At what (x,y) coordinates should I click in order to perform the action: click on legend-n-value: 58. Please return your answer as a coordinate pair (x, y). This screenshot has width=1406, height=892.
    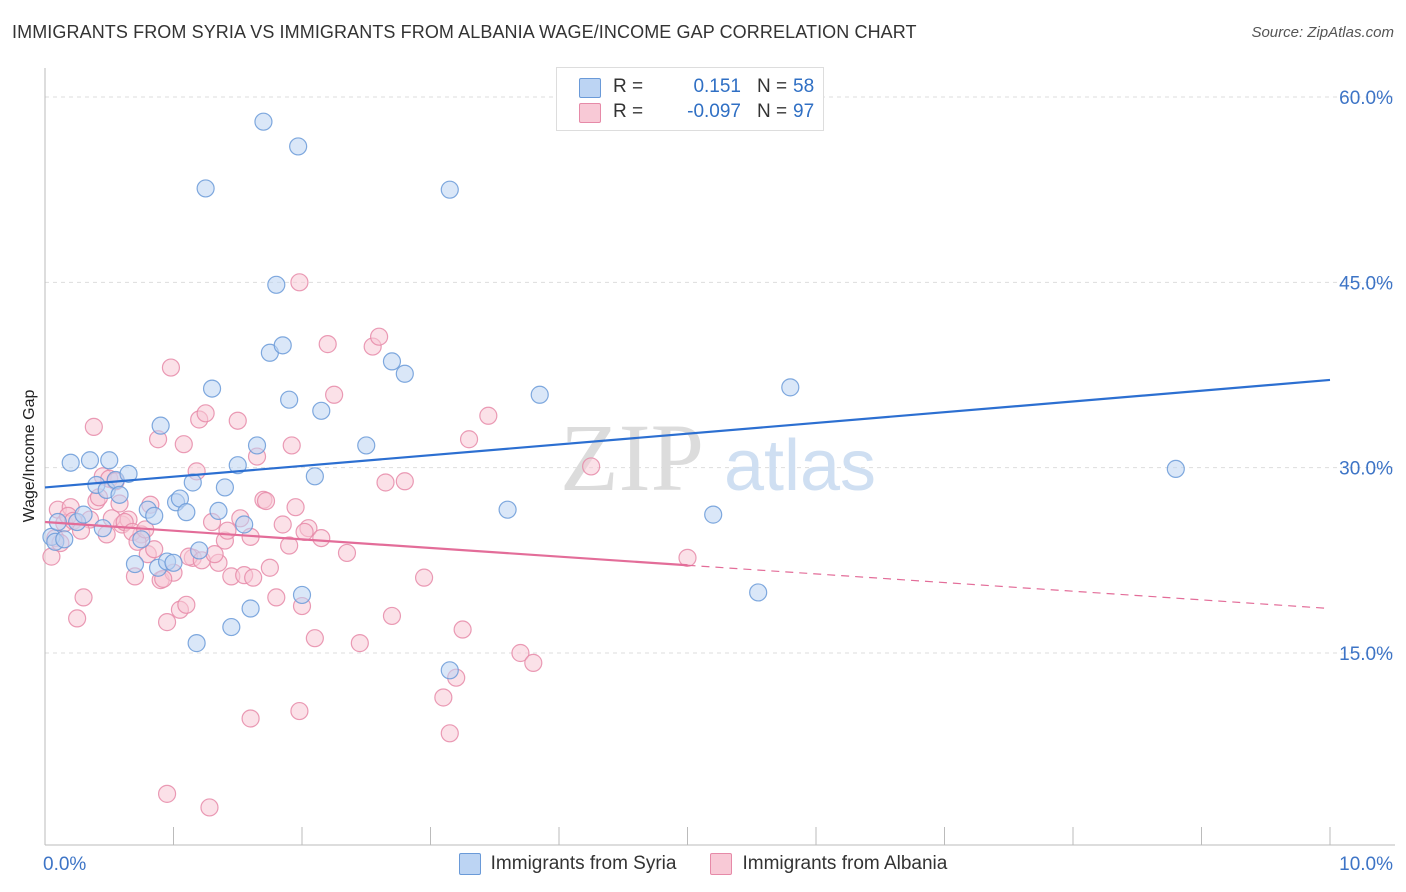
    Looking at the image, I should click on (804, 86).